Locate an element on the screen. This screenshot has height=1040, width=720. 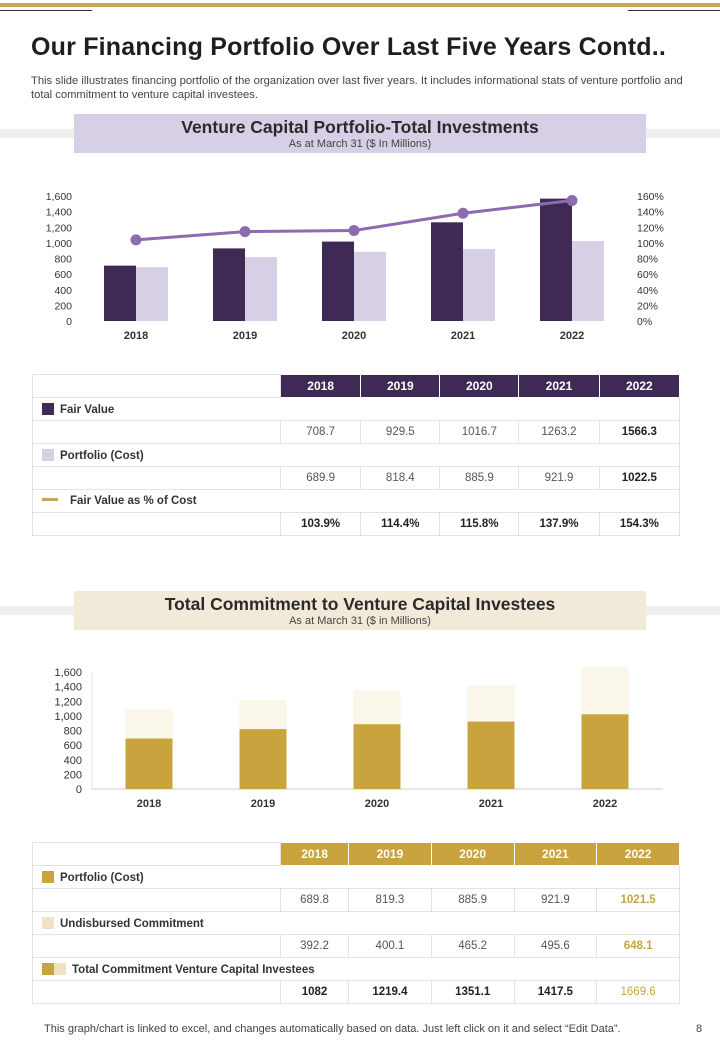
table-cell: 929.5 is located at coordinates (400, 432).